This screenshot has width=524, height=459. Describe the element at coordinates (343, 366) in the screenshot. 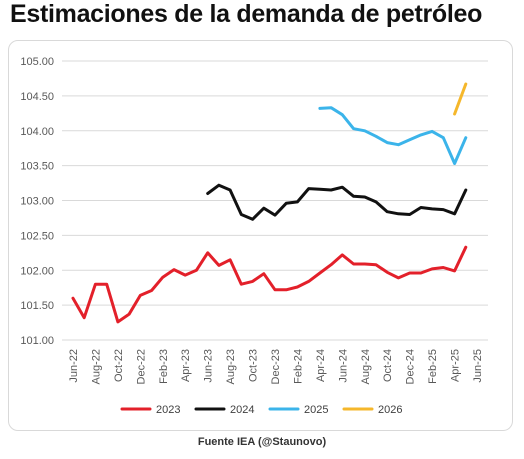

I see `x-tick-label: Jun-24` at that location.